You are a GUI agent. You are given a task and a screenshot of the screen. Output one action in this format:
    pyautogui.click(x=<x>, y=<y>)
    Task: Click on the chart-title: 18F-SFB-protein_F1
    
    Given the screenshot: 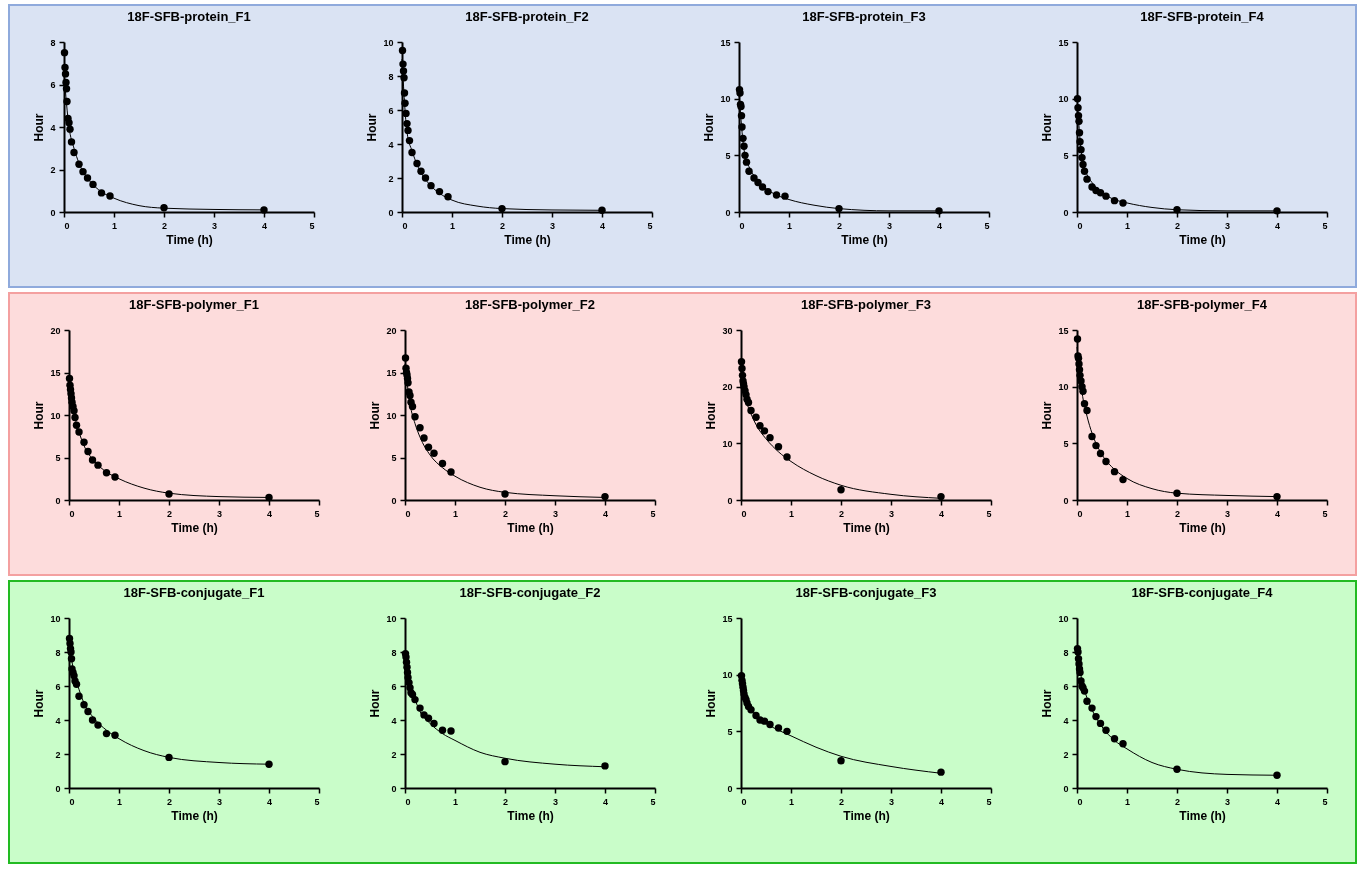 What is the action you would take?
    pyautogui.click(x=189, y=16)
    